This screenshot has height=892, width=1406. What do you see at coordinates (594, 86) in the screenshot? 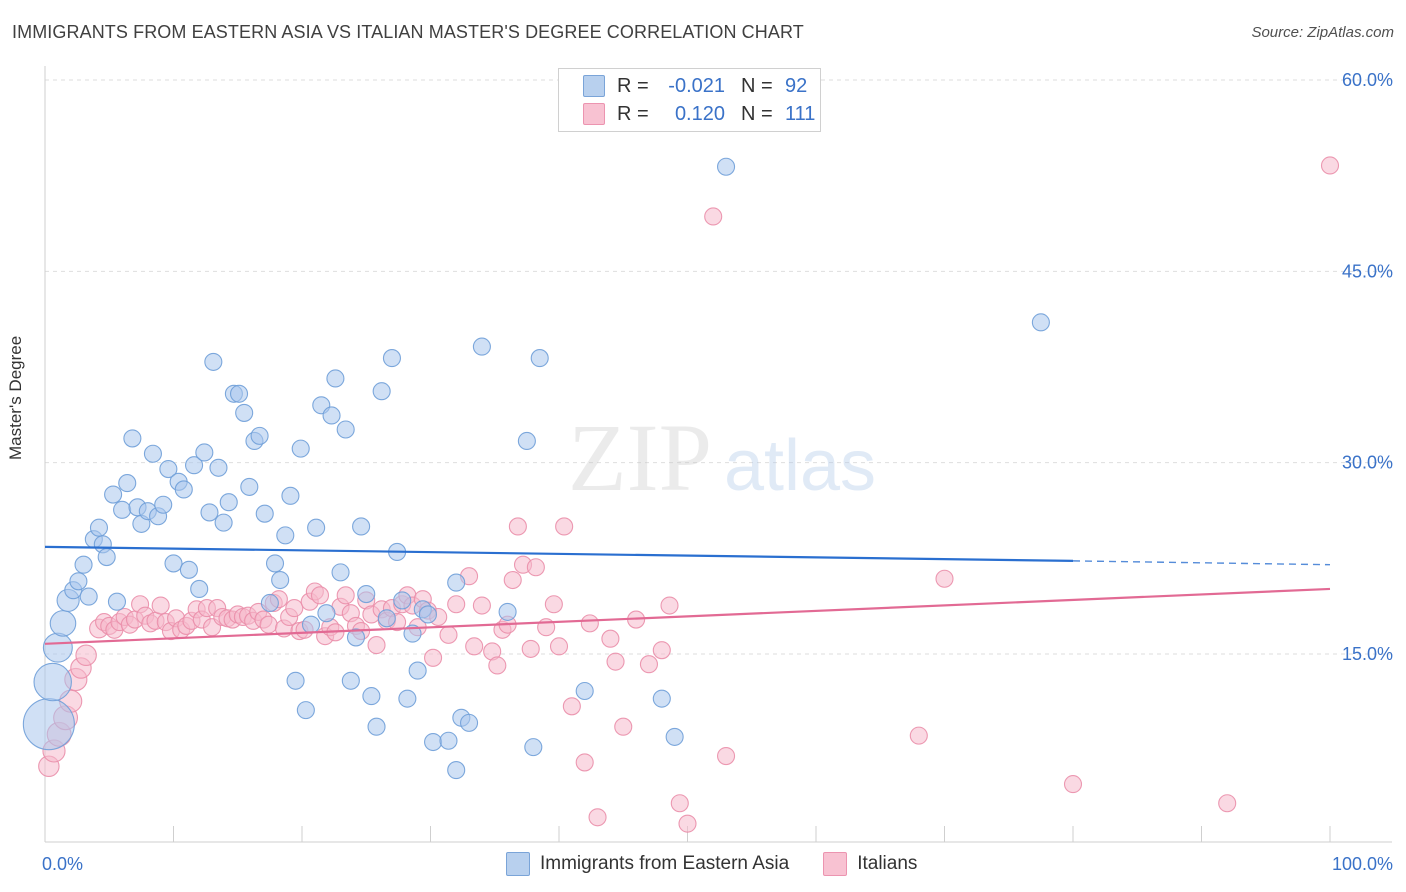
I see `blue-swatch` at bounding box center [594, 86].